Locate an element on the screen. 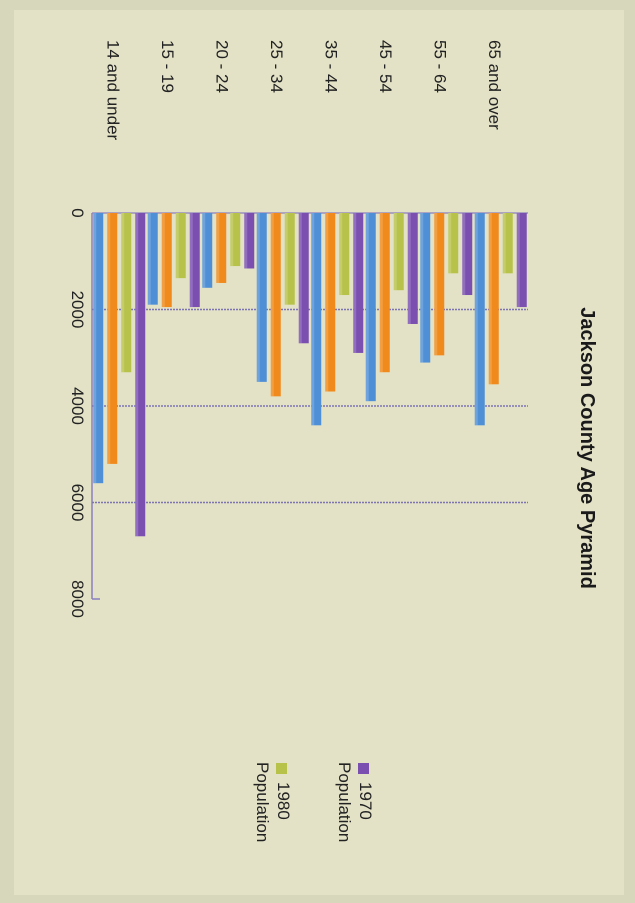  category-label: 14 and under is located at coordinates (112, 90).